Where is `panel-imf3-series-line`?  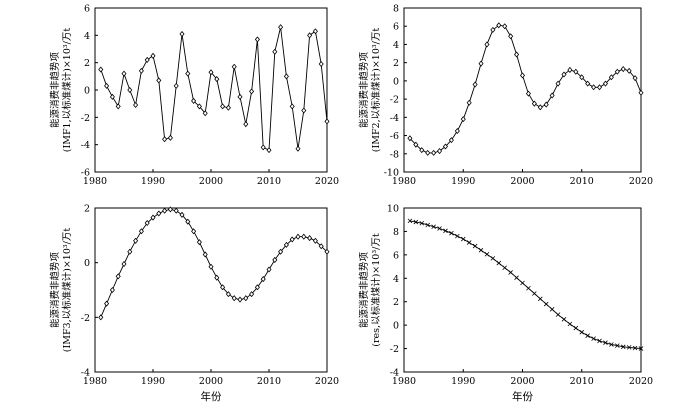 panel-imf3-series-line is located at coordinates (214, 263).